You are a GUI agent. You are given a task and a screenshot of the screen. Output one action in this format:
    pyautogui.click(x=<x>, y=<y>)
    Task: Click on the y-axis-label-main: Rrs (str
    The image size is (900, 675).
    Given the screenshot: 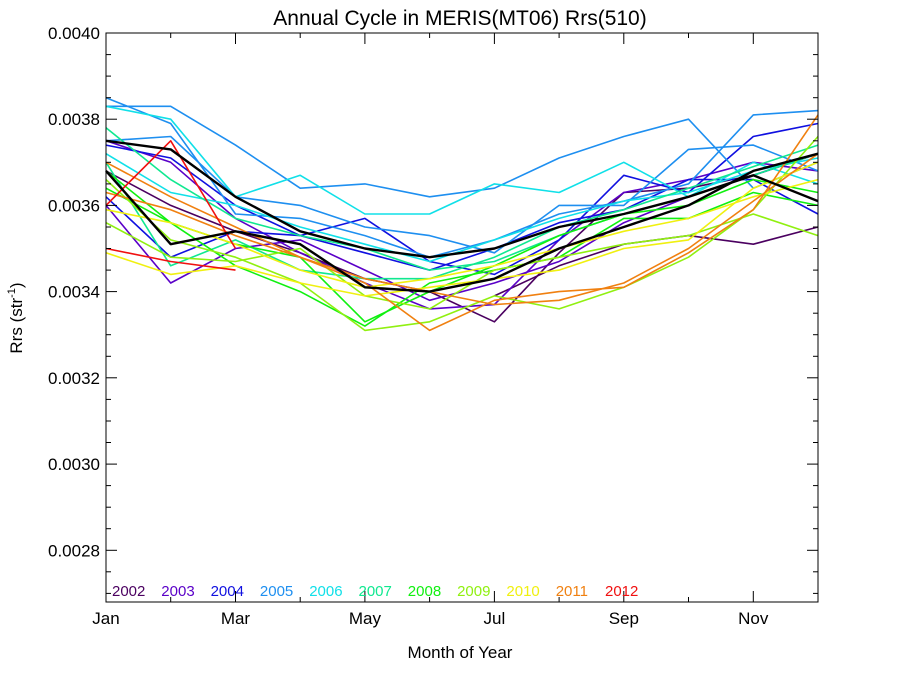 What is the action you would take?
    pyautogui.click(x=16, y=326)
    